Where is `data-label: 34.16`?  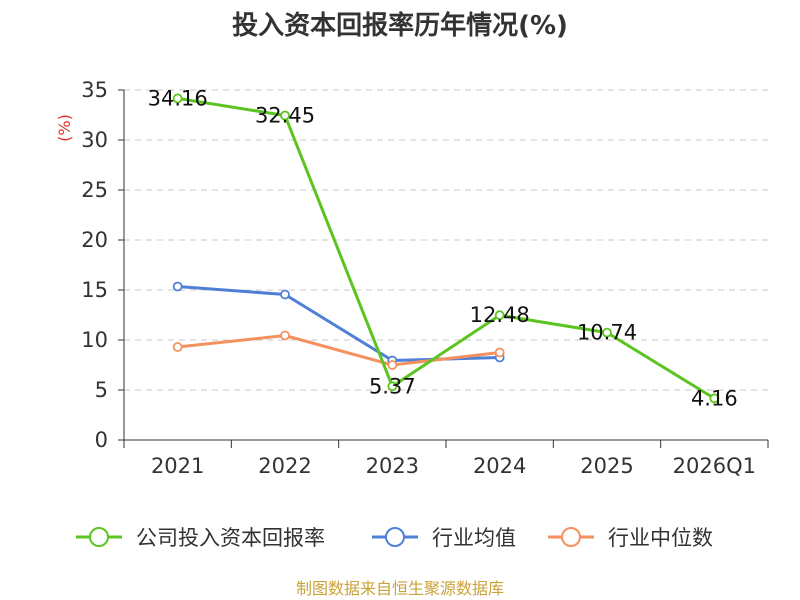 data-label: 34.16 is located at coordinates (178, 98).